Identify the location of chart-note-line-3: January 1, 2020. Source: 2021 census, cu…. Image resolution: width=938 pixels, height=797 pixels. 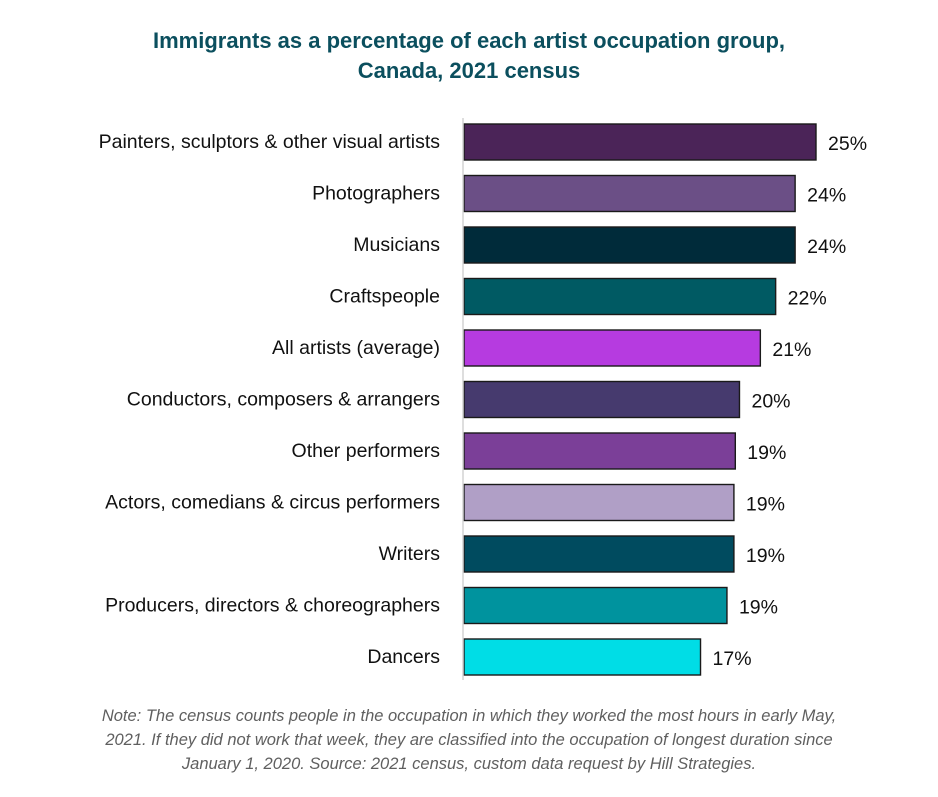
(469, 764).